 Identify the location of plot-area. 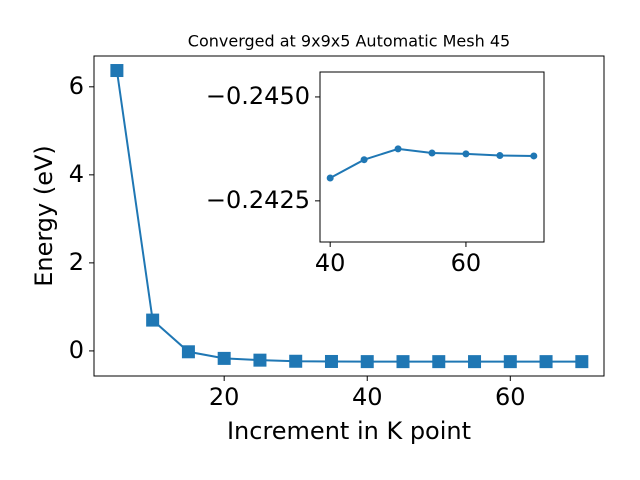
(432, 157).